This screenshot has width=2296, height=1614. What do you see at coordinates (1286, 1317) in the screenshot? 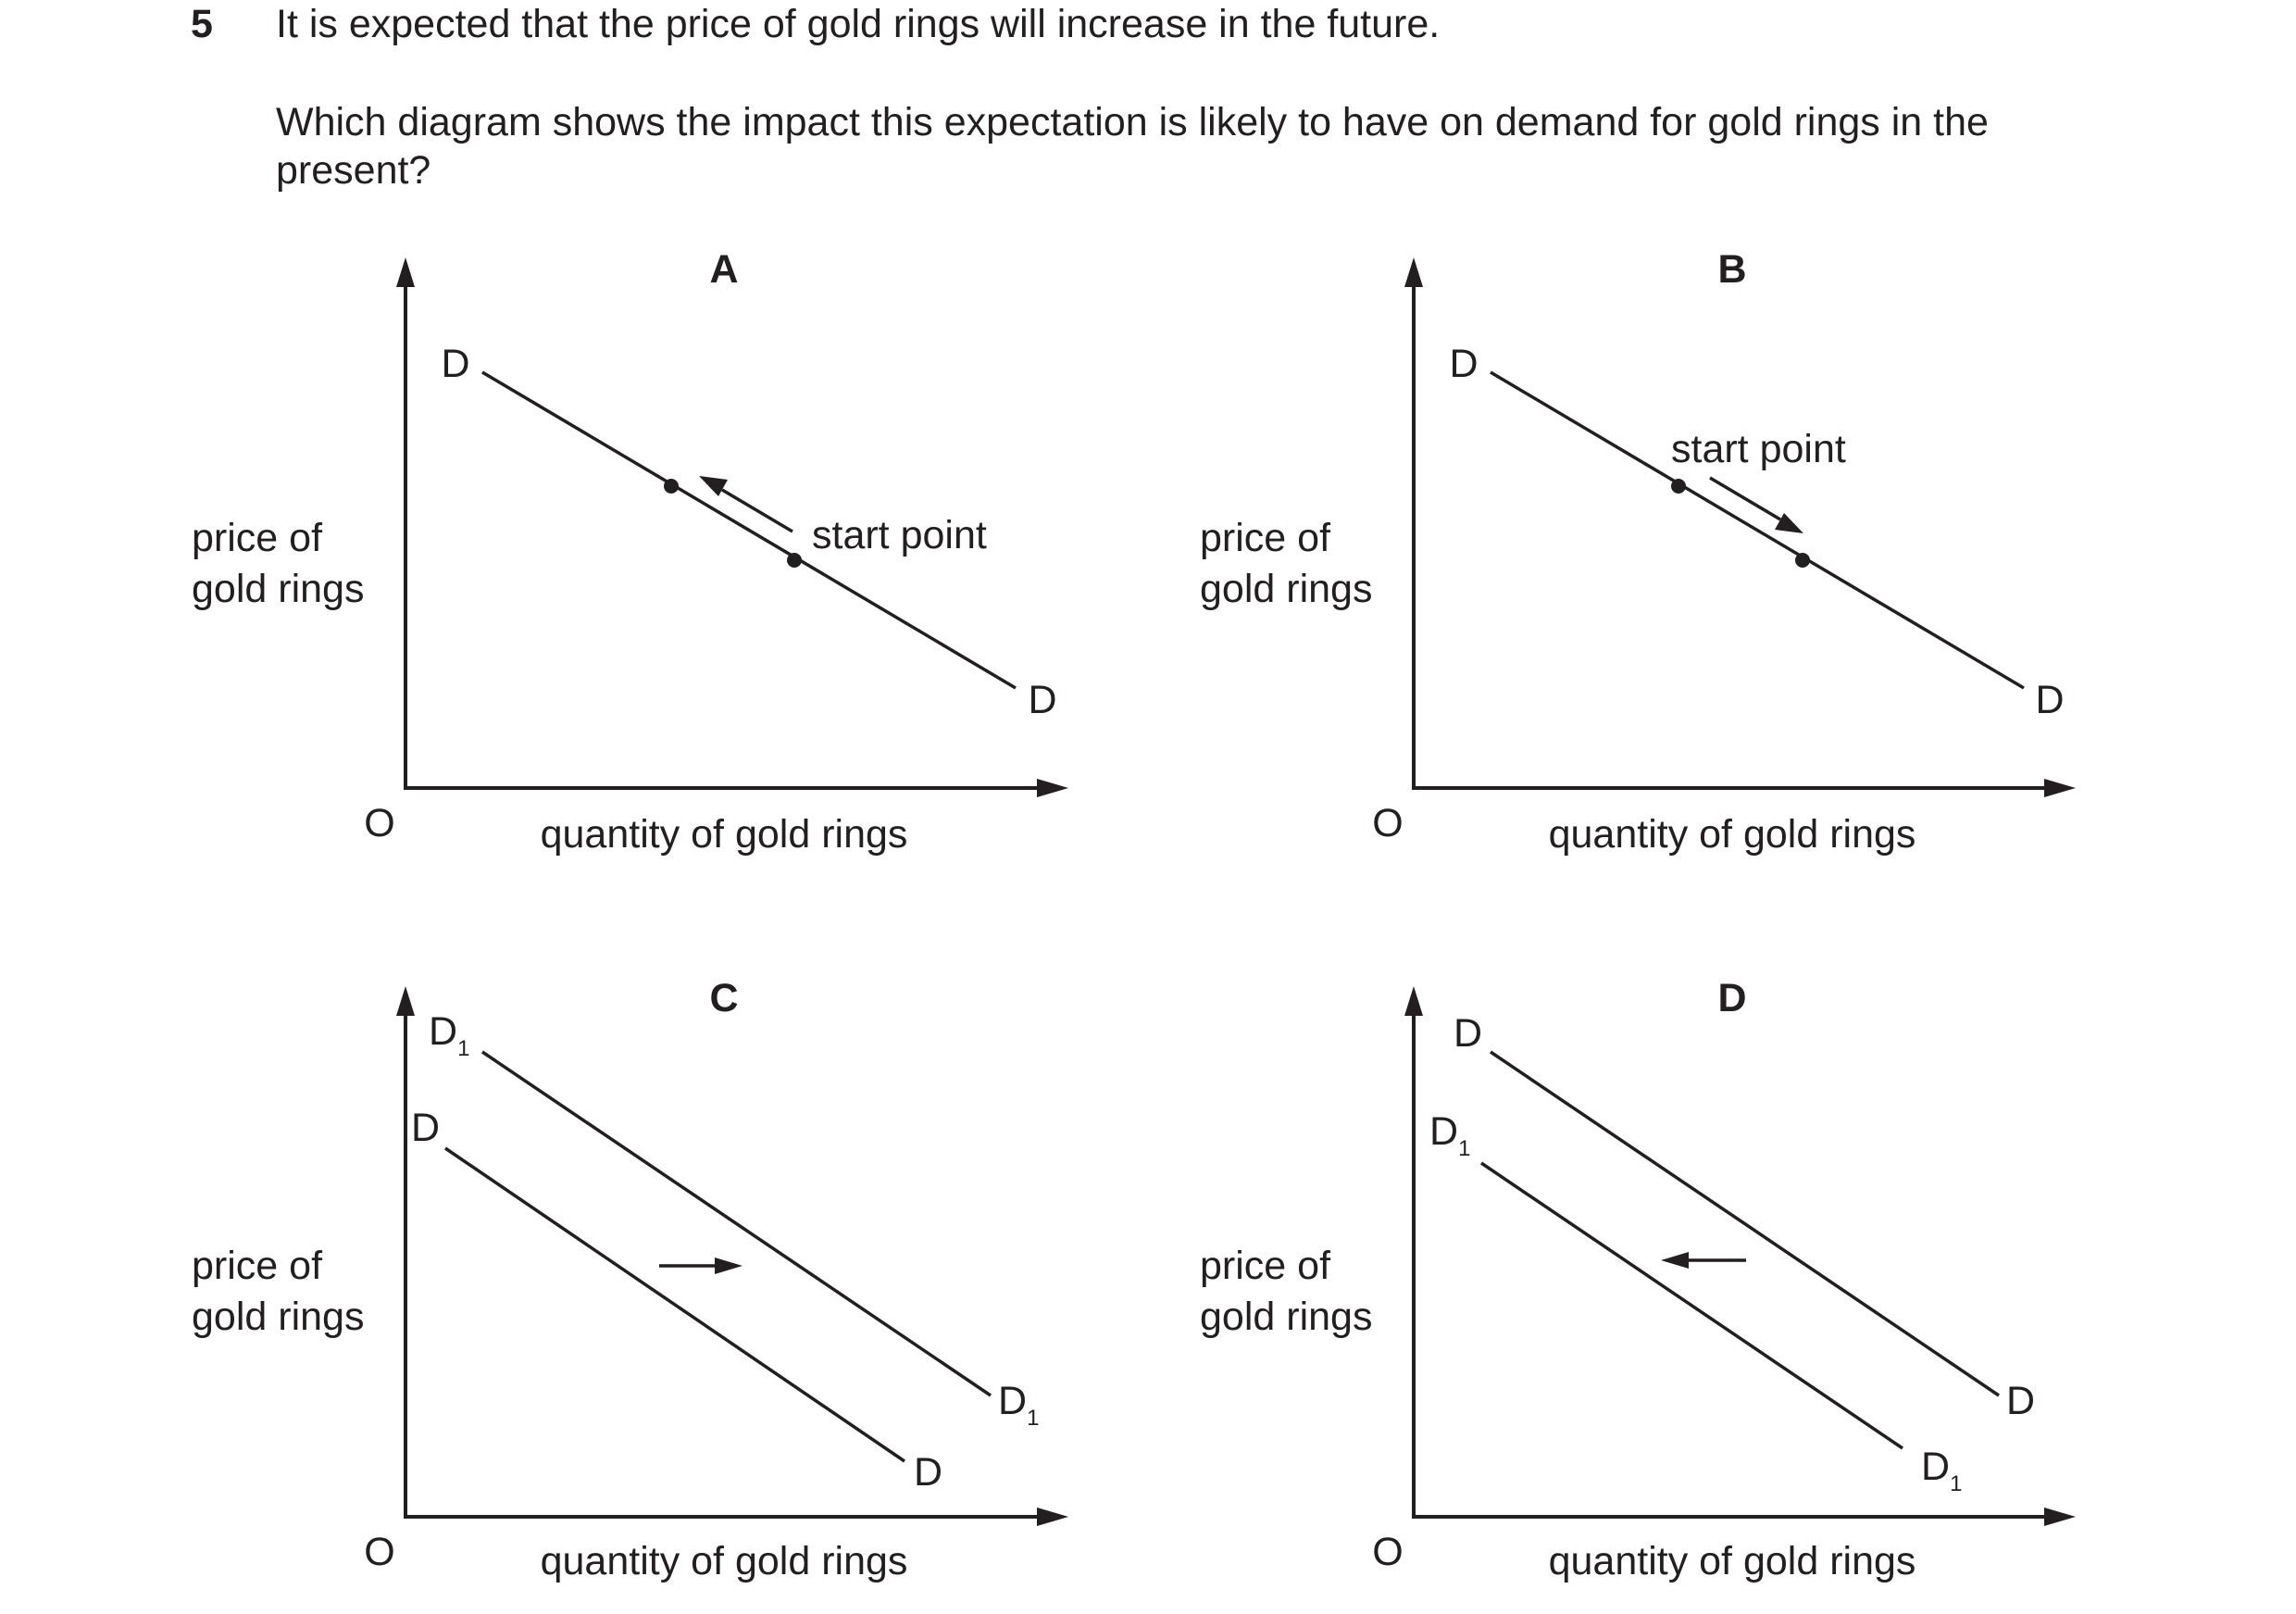
I see `panel-d-y-label-line-2: gold rings` at bounding box center [1286, 1317].